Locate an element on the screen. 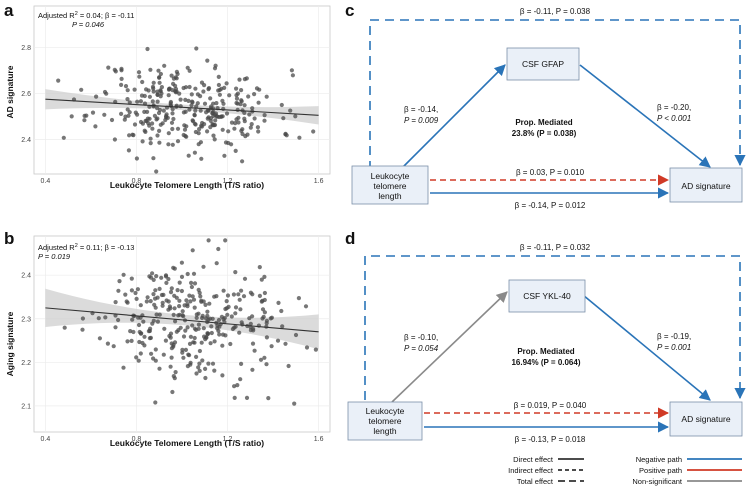  a-path-p-d: P = 0.054 is located at coordinates (421, 348).